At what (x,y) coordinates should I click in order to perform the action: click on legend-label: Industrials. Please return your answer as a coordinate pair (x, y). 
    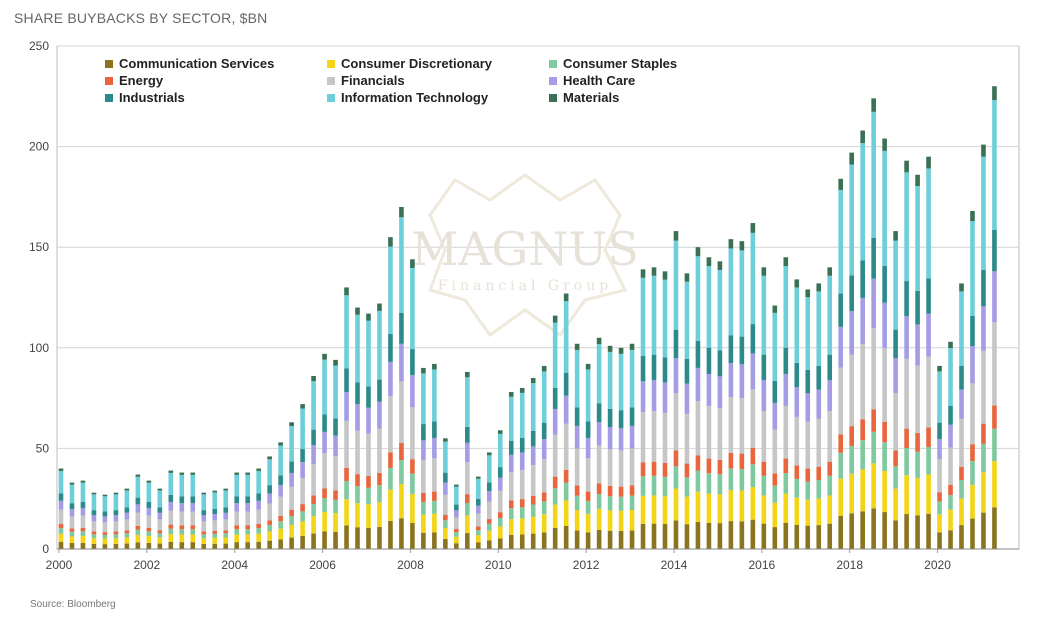
    Looking at the image, I should click on (152, 97).